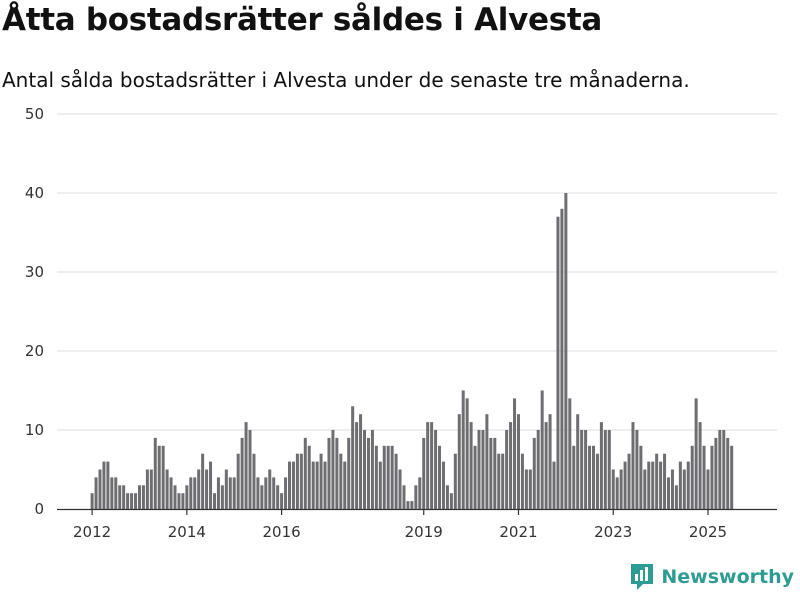 The image size is (800, 600). I want to click on y-tick-label: 20, so click(34, 351).